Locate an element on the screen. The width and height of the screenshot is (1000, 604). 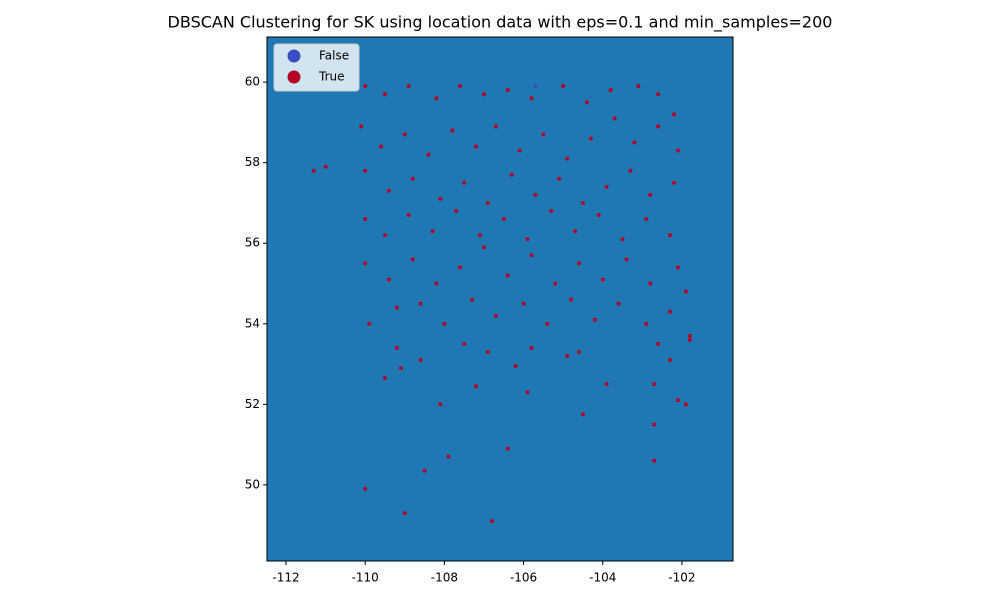
x-tick-label: -102 is located at coordinates (681, 578).